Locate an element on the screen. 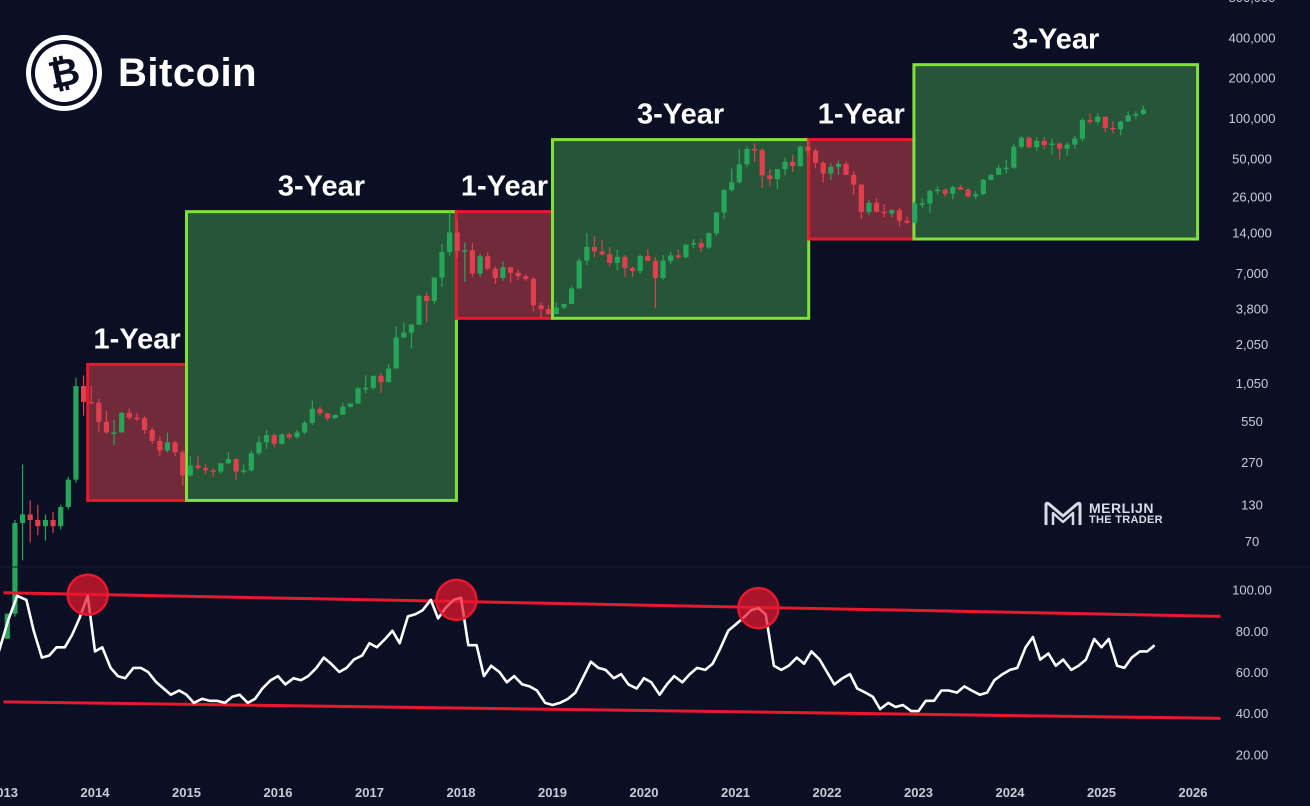 The image size is (1310, 806). brand-header: ₿ Bitcoin is located at coordinates (140, 73).